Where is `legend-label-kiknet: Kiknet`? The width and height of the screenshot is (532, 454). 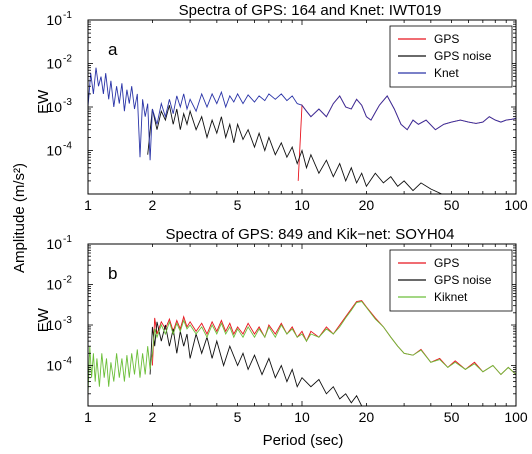 legend-label-kiknet: Kiknet is located at coordinates (451, 297).